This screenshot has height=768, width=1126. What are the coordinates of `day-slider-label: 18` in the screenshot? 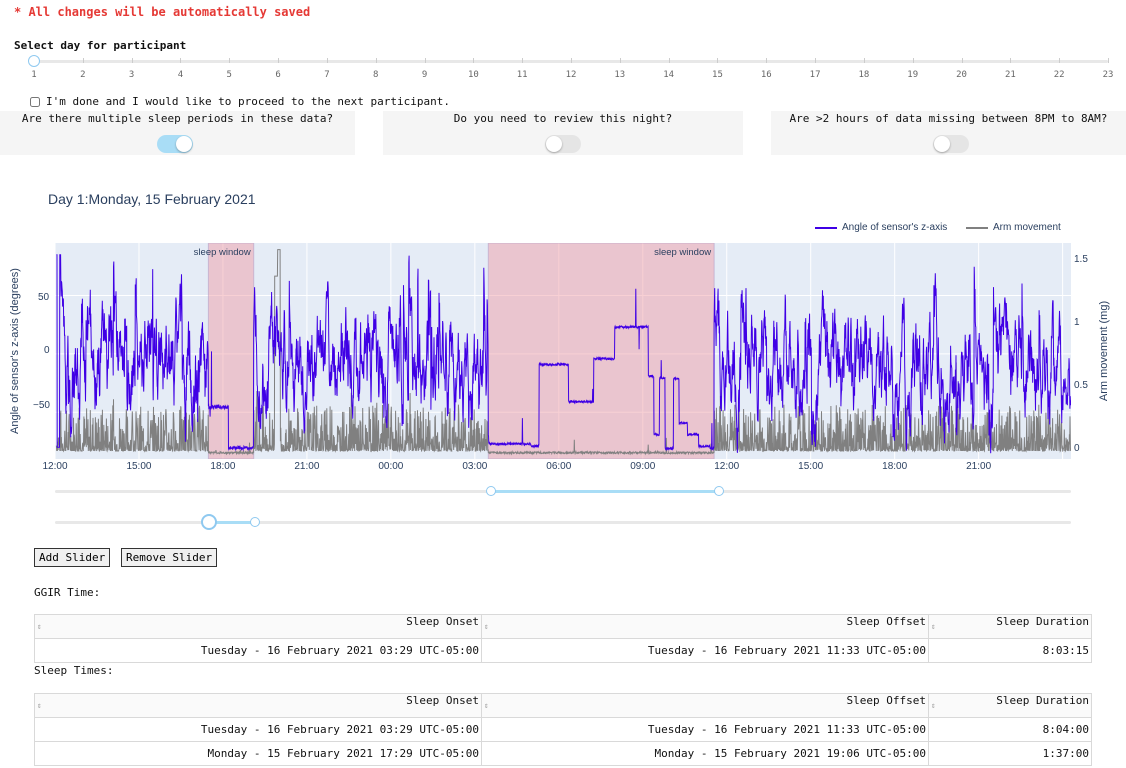 It's located at (864, 75).